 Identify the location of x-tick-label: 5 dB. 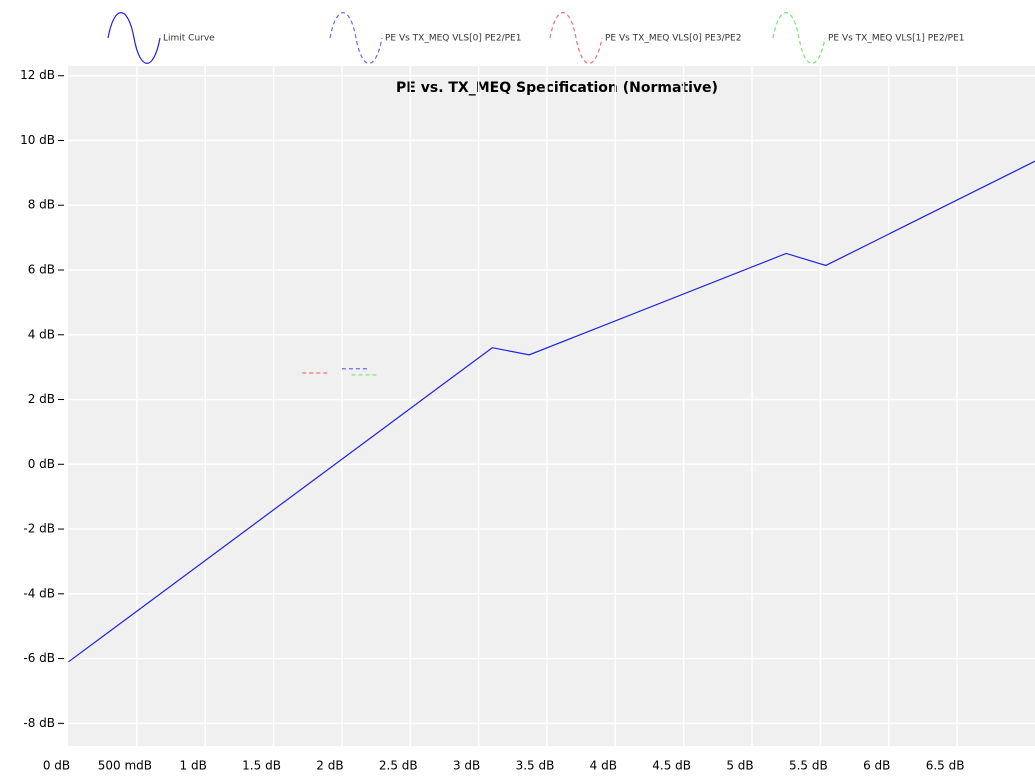
(739, 766).